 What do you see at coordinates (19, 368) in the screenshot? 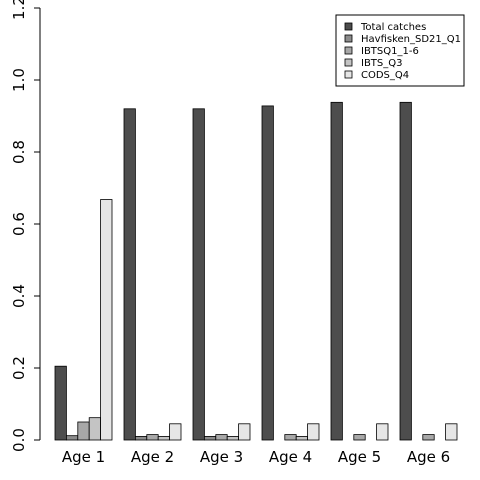
I see `y-tick-label: 0.2` at bounding box center [19, 368].